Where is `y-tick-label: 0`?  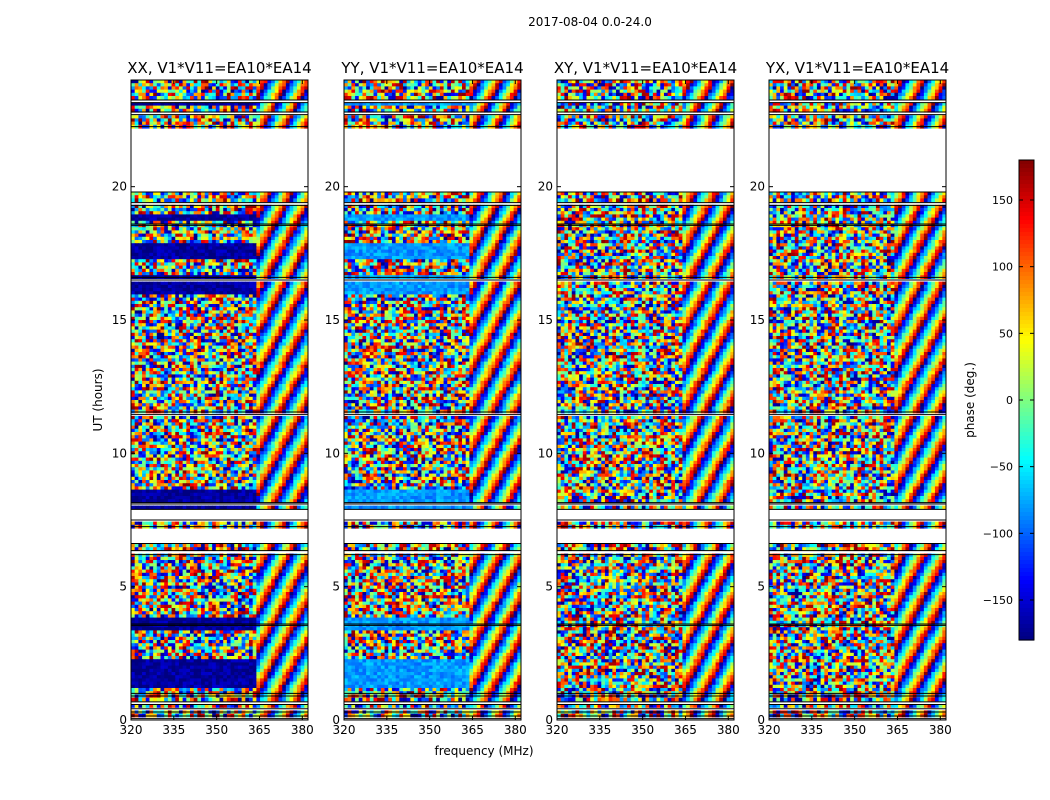 y-tick-label: 0 is located at coordinates (336, 720).